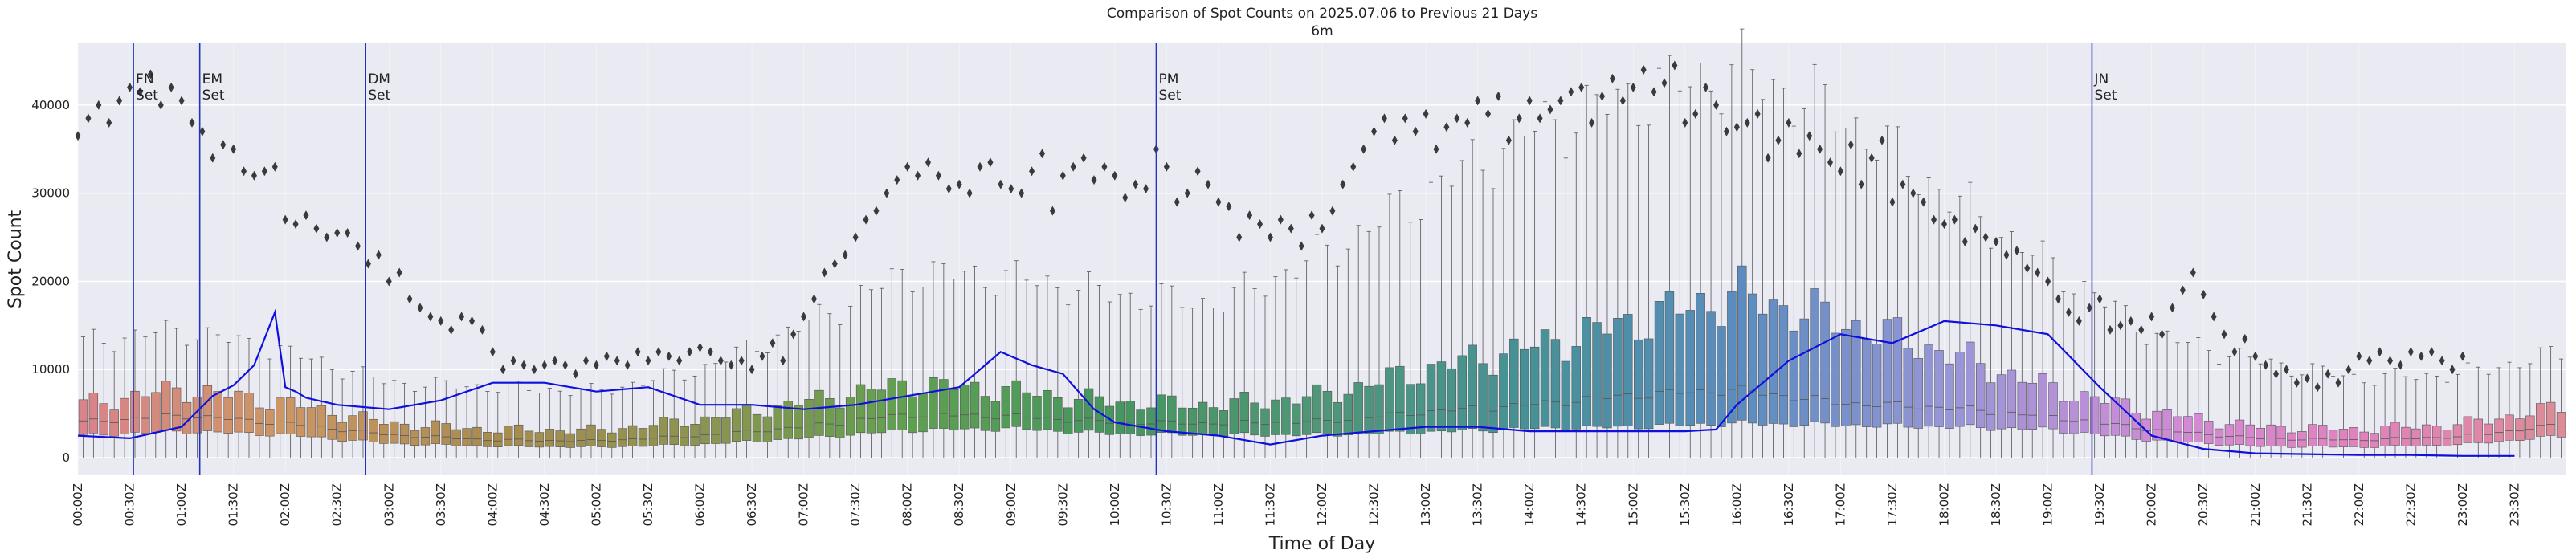  Describe the element at coordinates (1996, 505) in the screenshot. I see `x-tick-label: 18:30Z` at that location.